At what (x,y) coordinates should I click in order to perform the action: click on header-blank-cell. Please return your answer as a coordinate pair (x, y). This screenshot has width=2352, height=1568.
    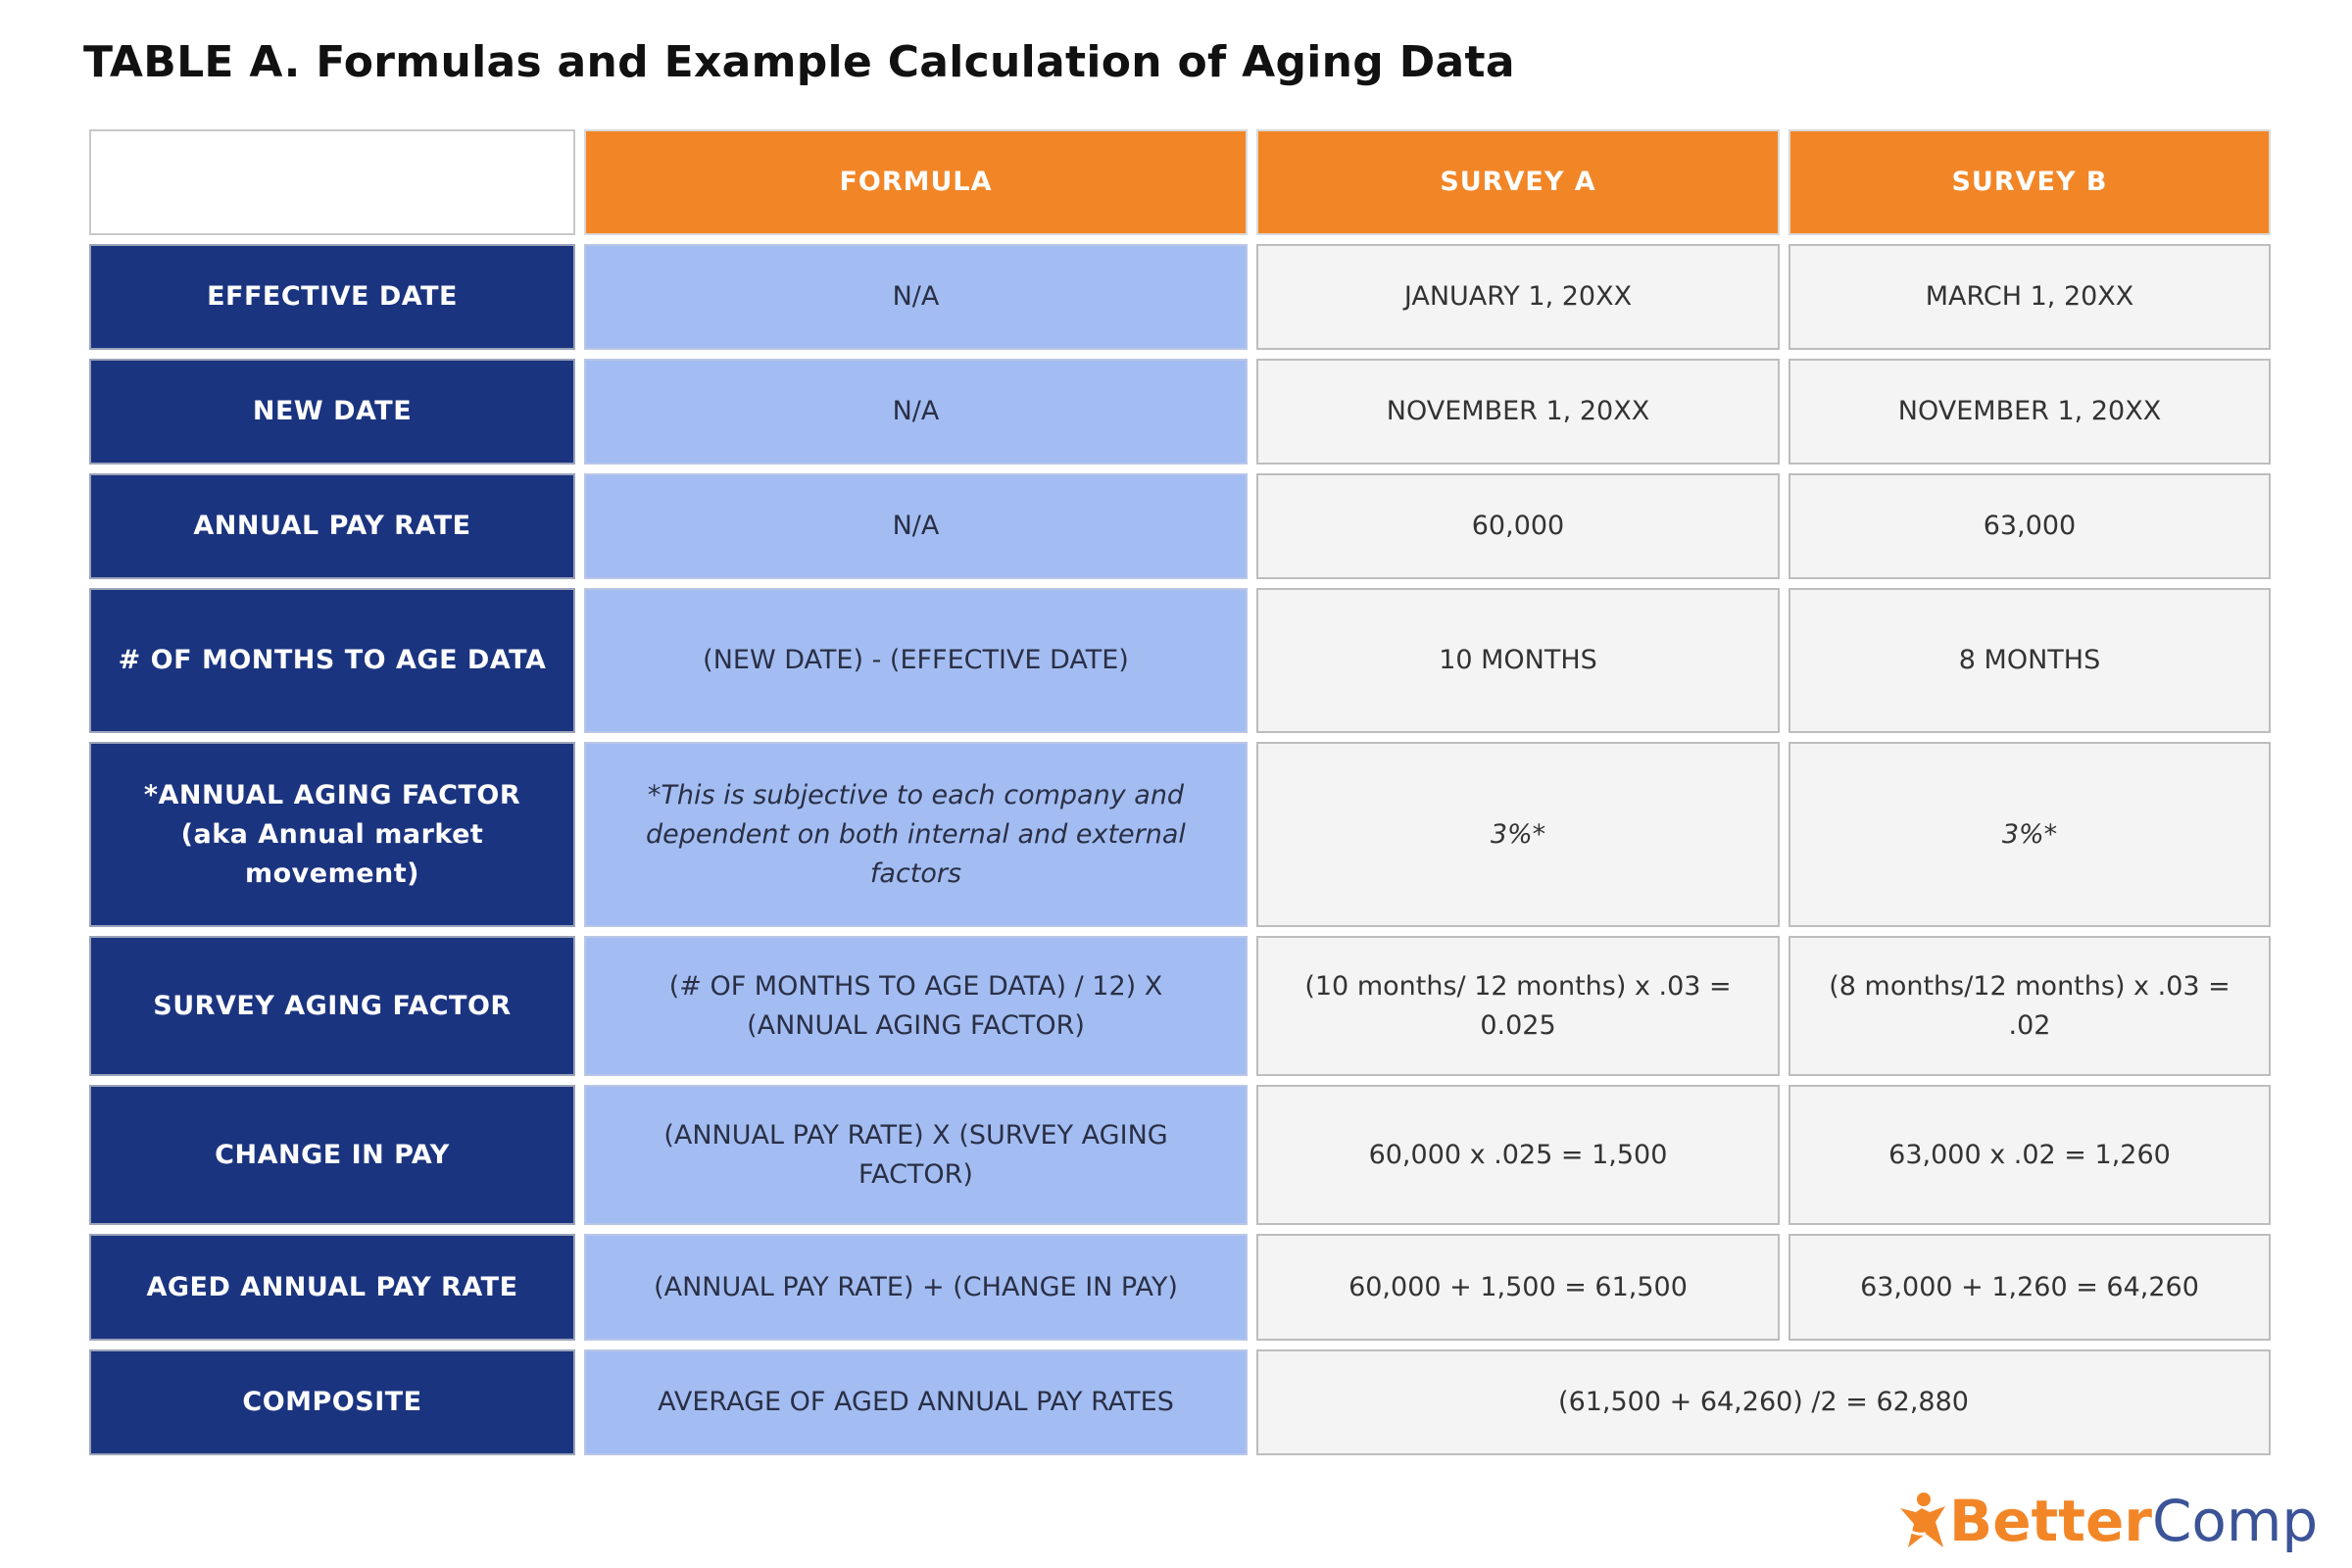
    Looking at the image, I should click on (332, 182).